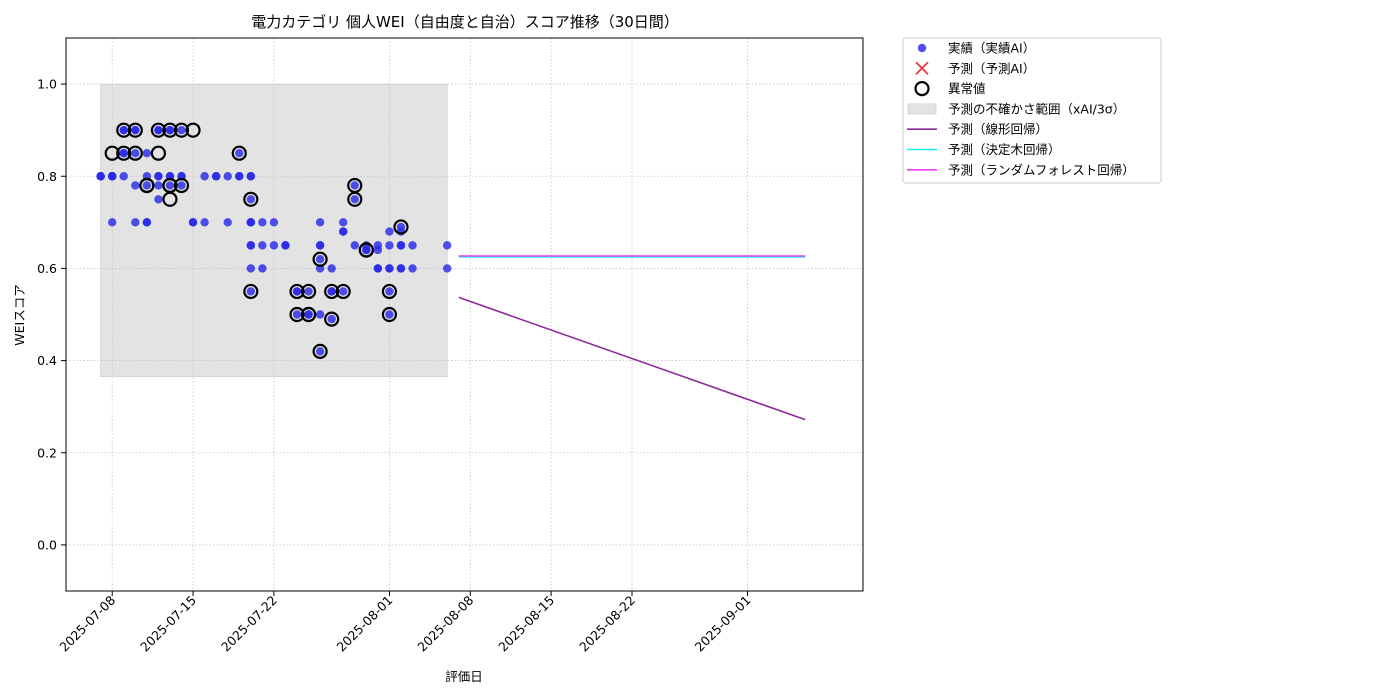  I want to click on y-tick-label: 0.8, so click(47, 176).